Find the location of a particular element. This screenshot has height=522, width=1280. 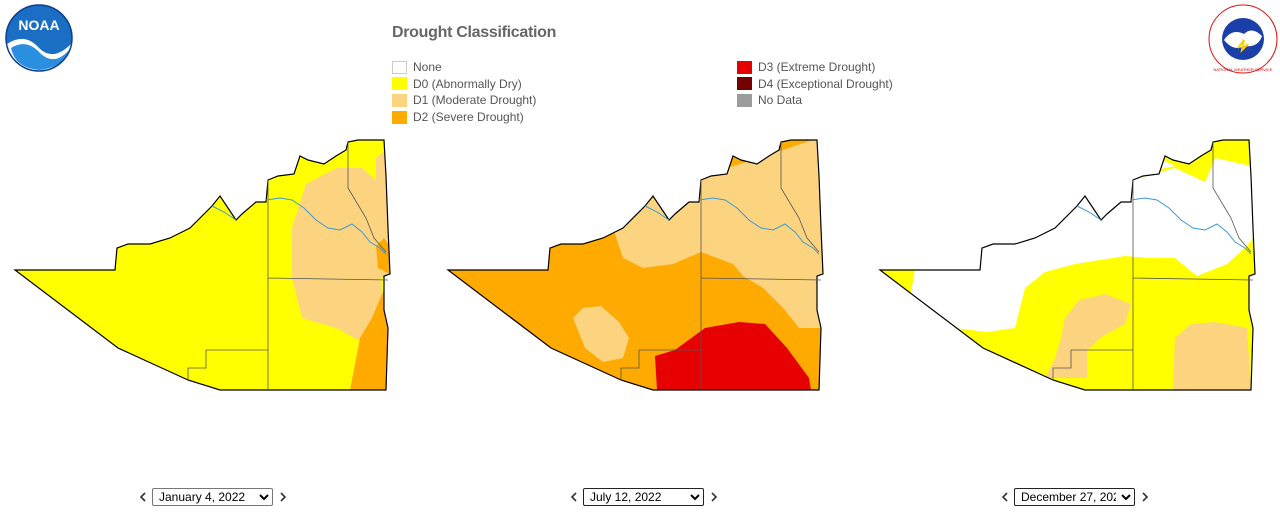

legend-item-d3: D3 (Extreme Drought) is located at coordinates (815, 67).